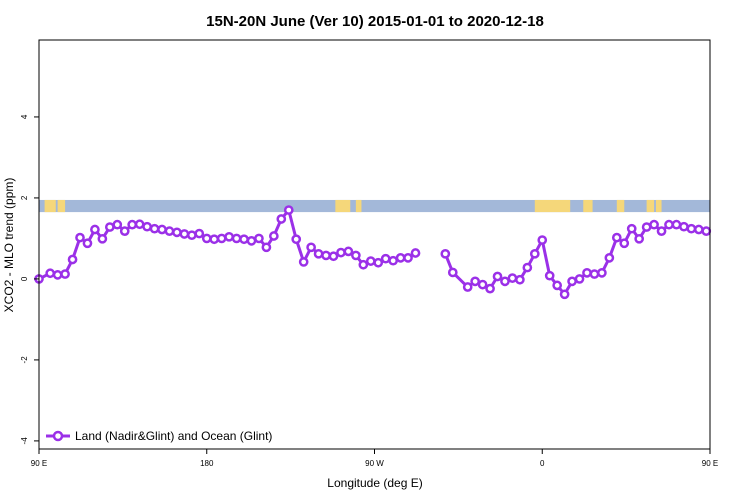 This screenshot has height=500, width=750. I want to click on y-tick-label: 2, so click(24, 197).